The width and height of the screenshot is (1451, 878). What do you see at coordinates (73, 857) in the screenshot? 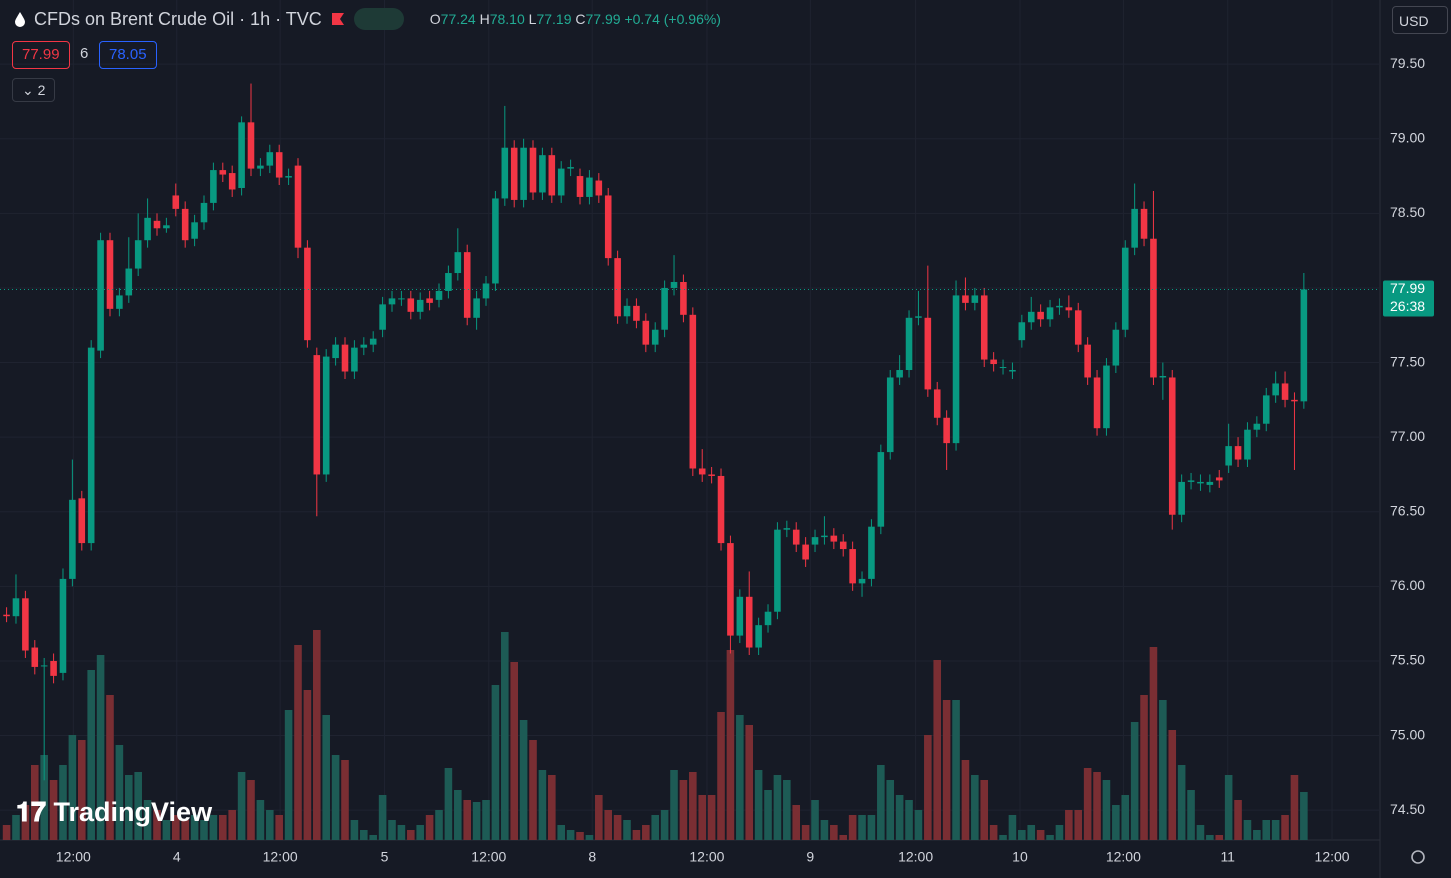
I see `x-tick-label: 12:00` at bounding box center [73, 857].